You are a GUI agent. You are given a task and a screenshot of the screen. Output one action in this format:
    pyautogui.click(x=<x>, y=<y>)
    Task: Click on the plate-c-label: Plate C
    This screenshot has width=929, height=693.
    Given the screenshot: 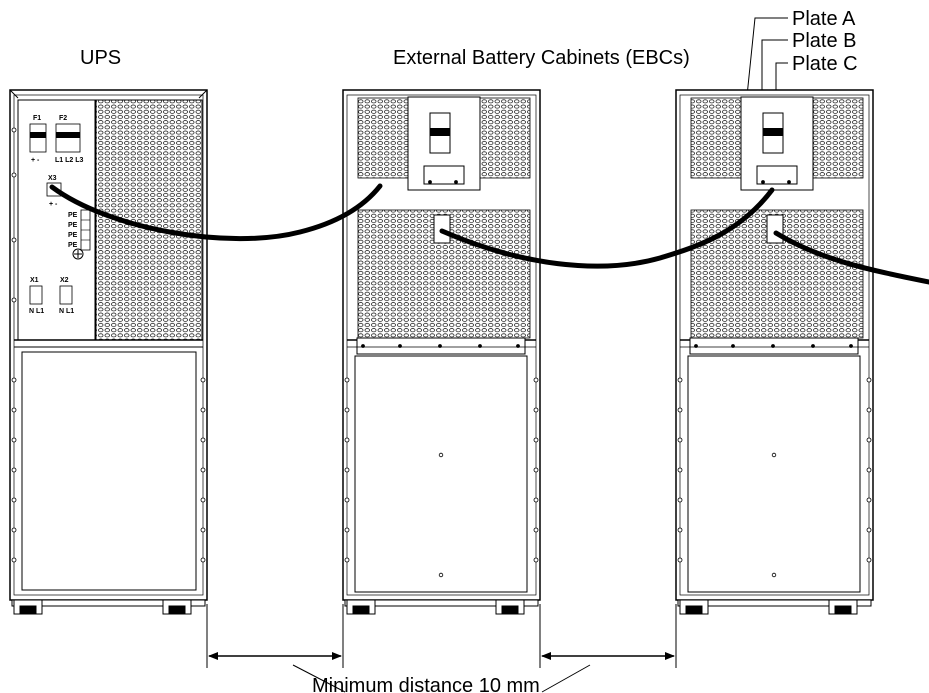 What is the action you would take?
    pyautogui.click(x=825, y=64)
    